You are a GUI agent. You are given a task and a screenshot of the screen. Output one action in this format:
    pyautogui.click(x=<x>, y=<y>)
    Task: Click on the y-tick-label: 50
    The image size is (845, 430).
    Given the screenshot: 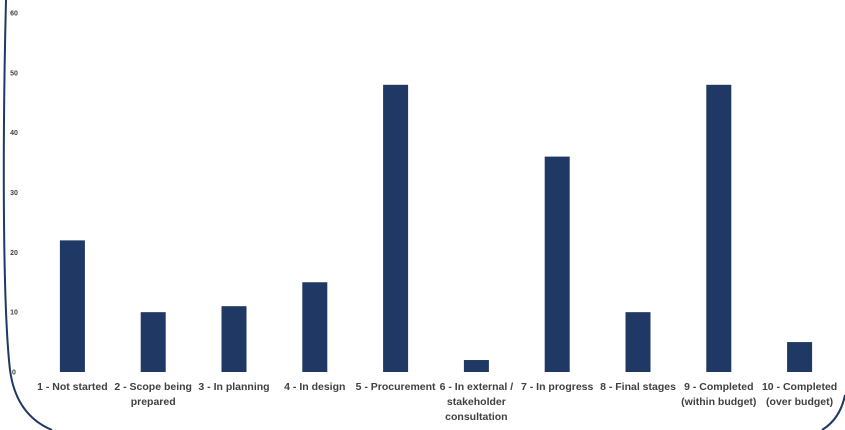 What is the action you would take?
    pyautogui.click(x=14, y=73)
    